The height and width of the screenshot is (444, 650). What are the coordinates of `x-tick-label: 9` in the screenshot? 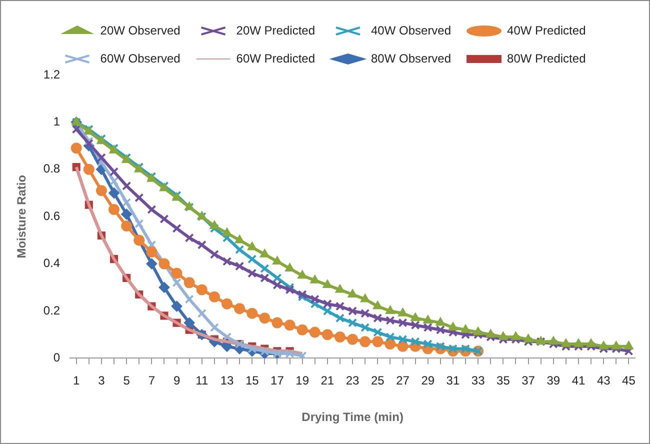 It's located at (176, 381).